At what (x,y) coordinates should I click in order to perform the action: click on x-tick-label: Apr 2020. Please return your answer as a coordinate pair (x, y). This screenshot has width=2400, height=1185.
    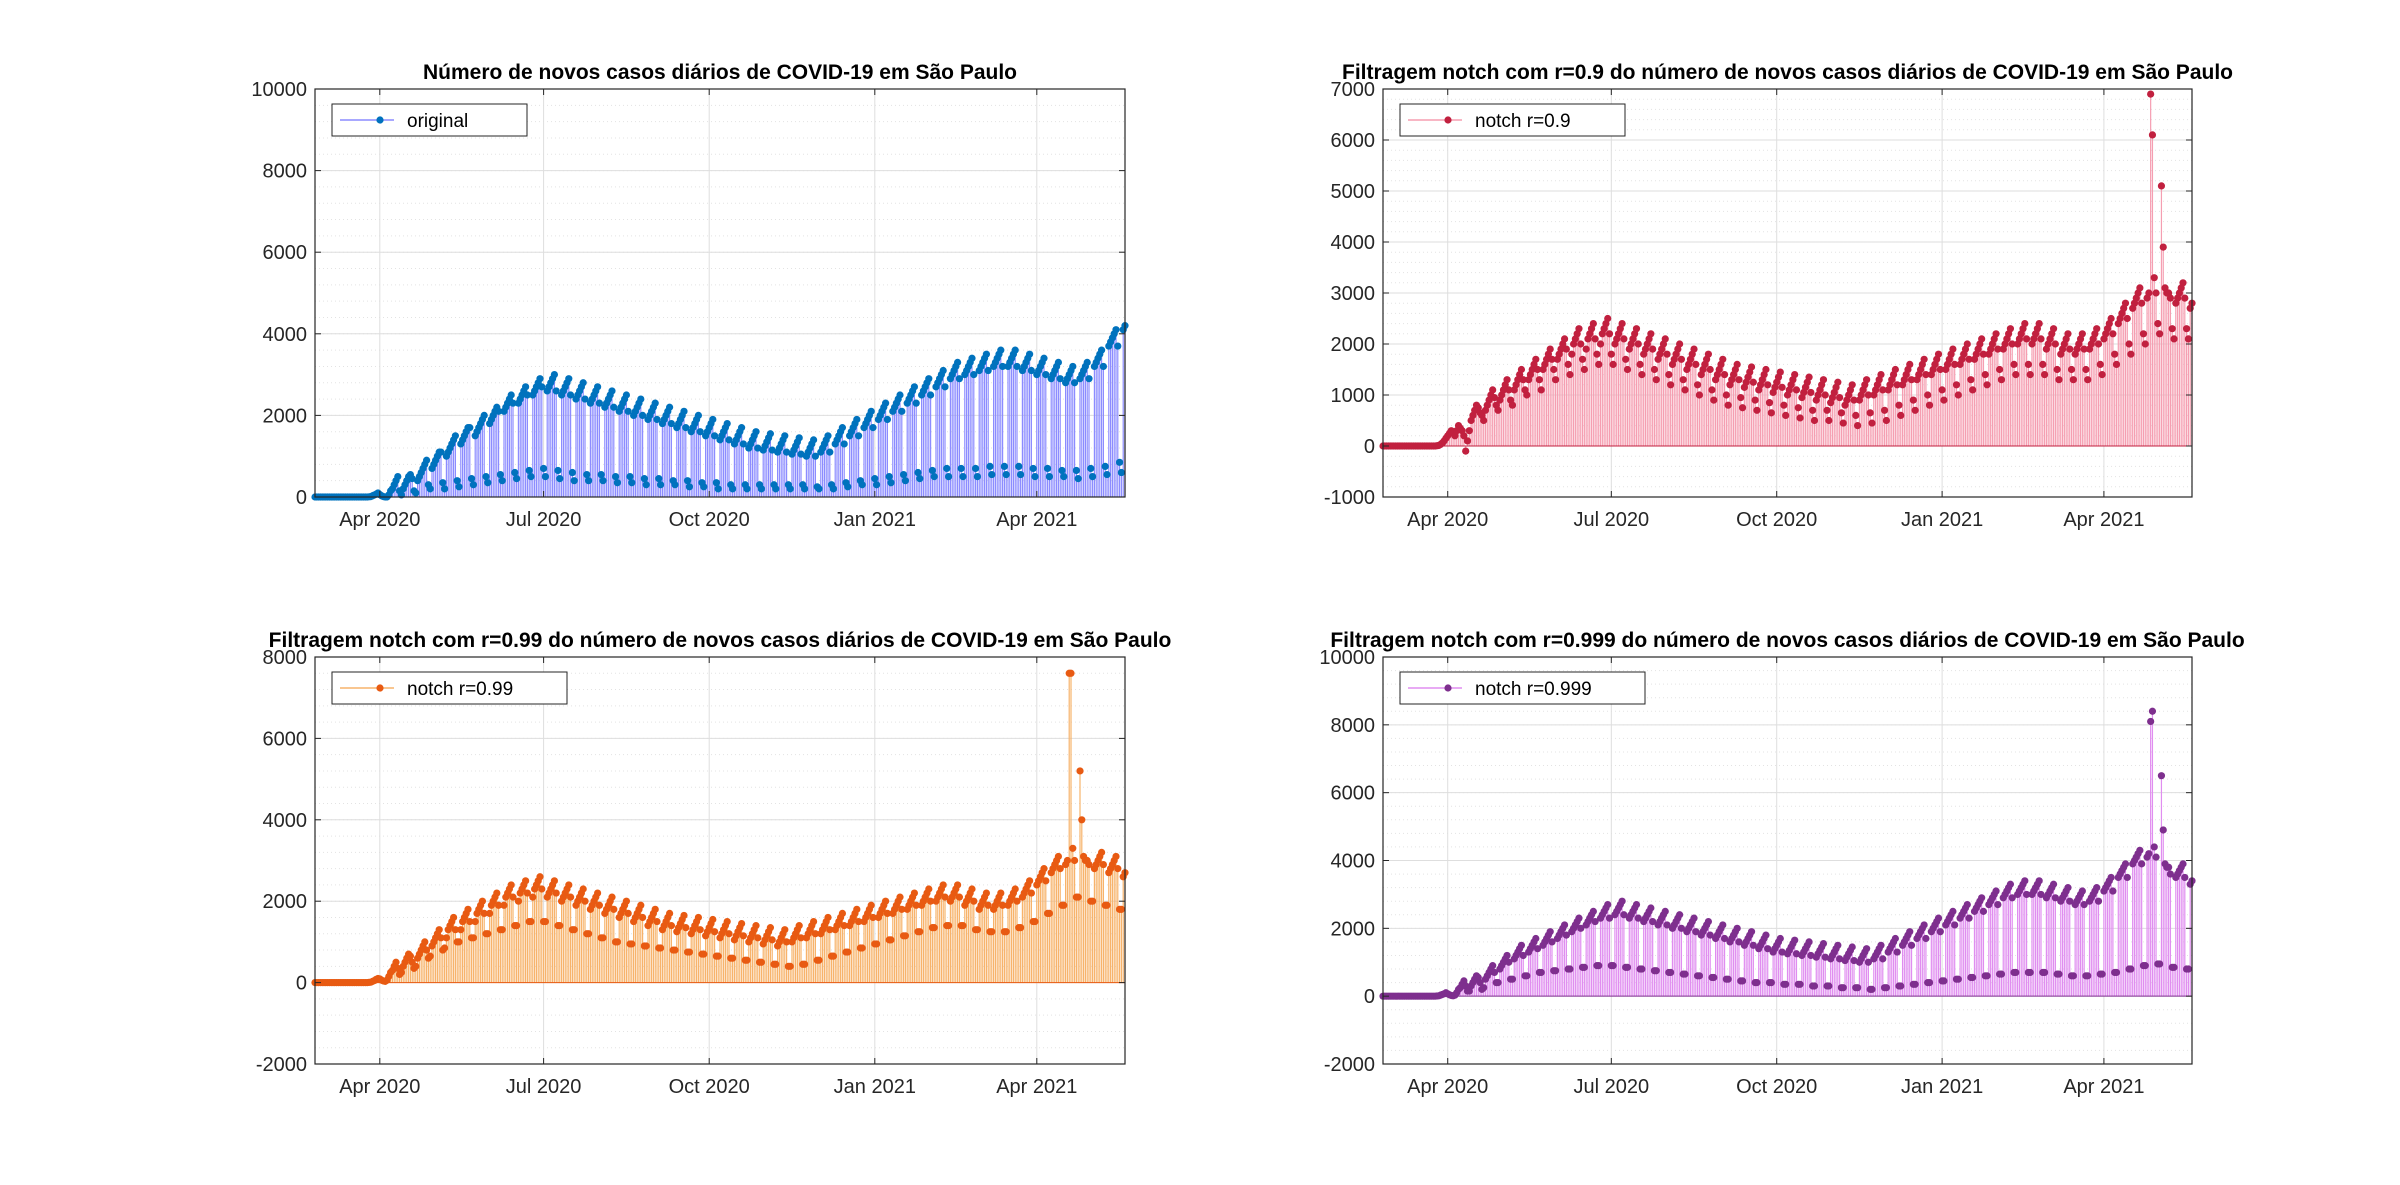
    Looking at the image, I should click on (1447, 1087).